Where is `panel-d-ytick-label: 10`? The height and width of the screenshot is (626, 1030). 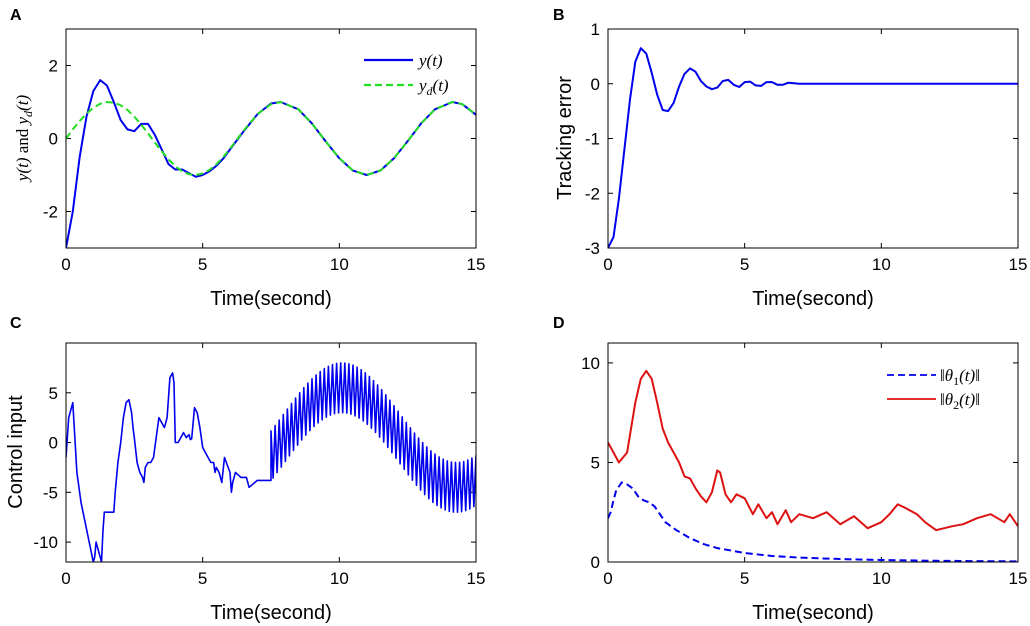
panel-d-ytick-label: 10 is located at coordinates (590, 363).